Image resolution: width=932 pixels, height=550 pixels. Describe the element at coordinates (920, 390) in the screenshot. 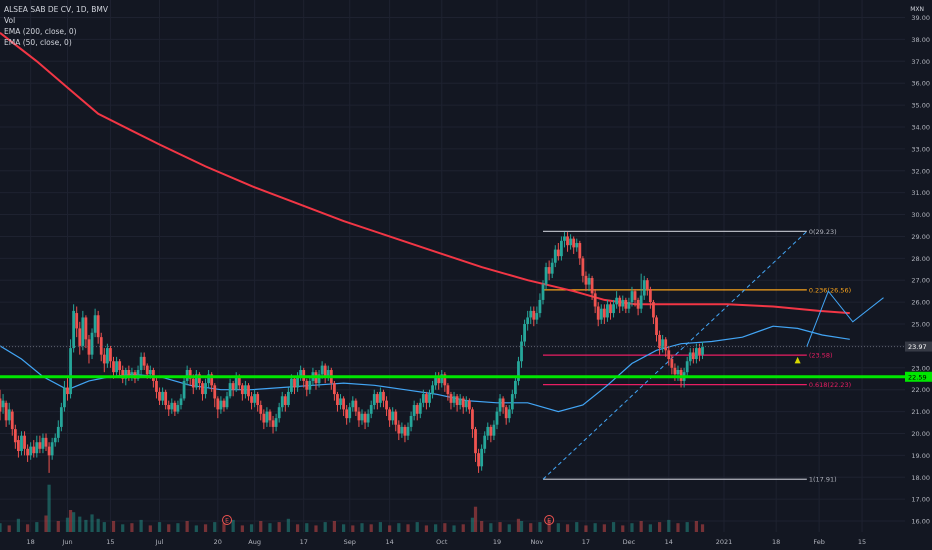

I see `price-tick-label: 22.00` at that location.